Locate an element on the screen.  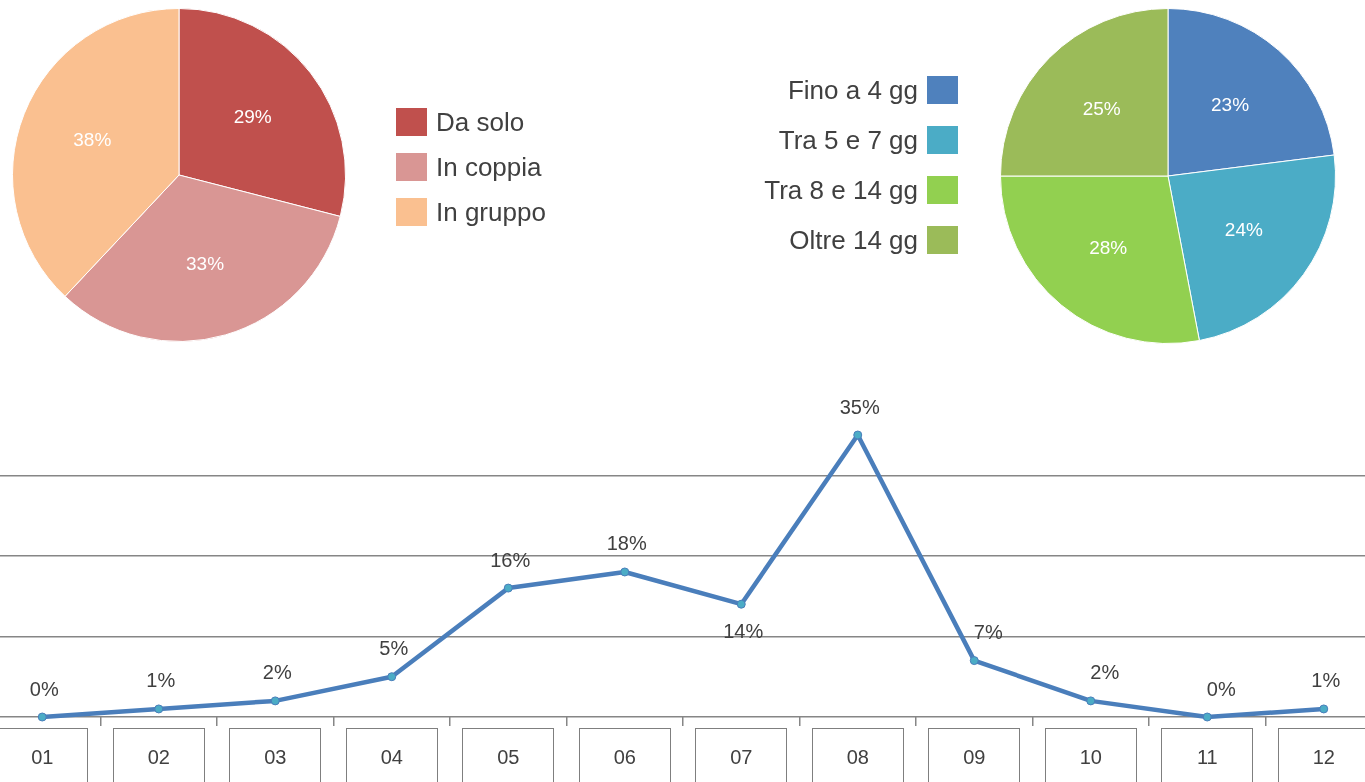
legend-label: Da solo is located at coordinates (480, 122).